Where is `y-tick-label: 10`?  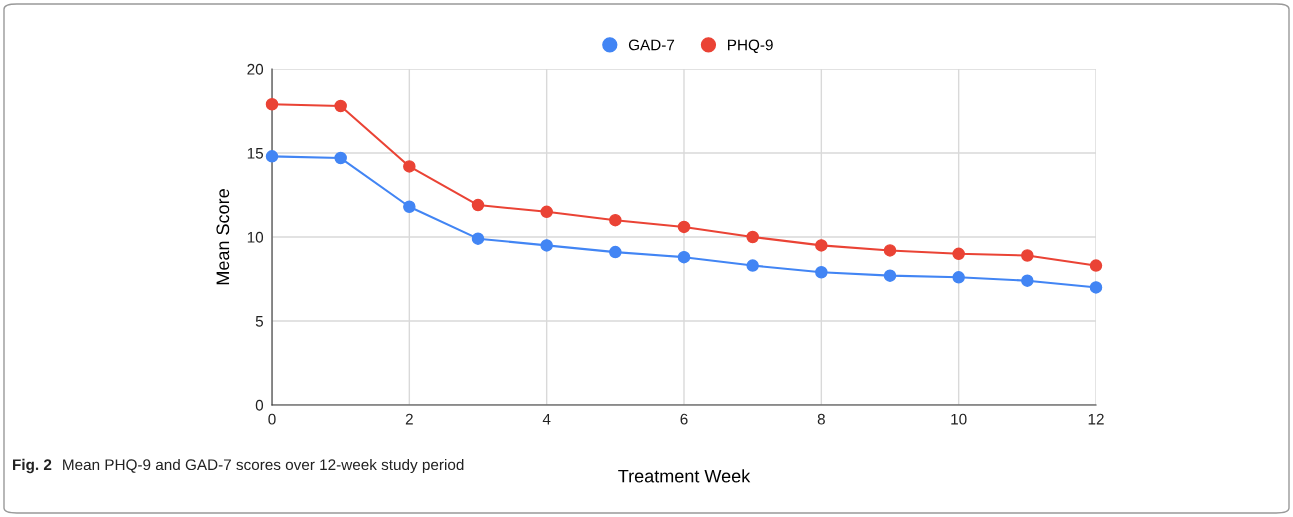
y-tick-label: 10 is located at coordinates (255, 237).